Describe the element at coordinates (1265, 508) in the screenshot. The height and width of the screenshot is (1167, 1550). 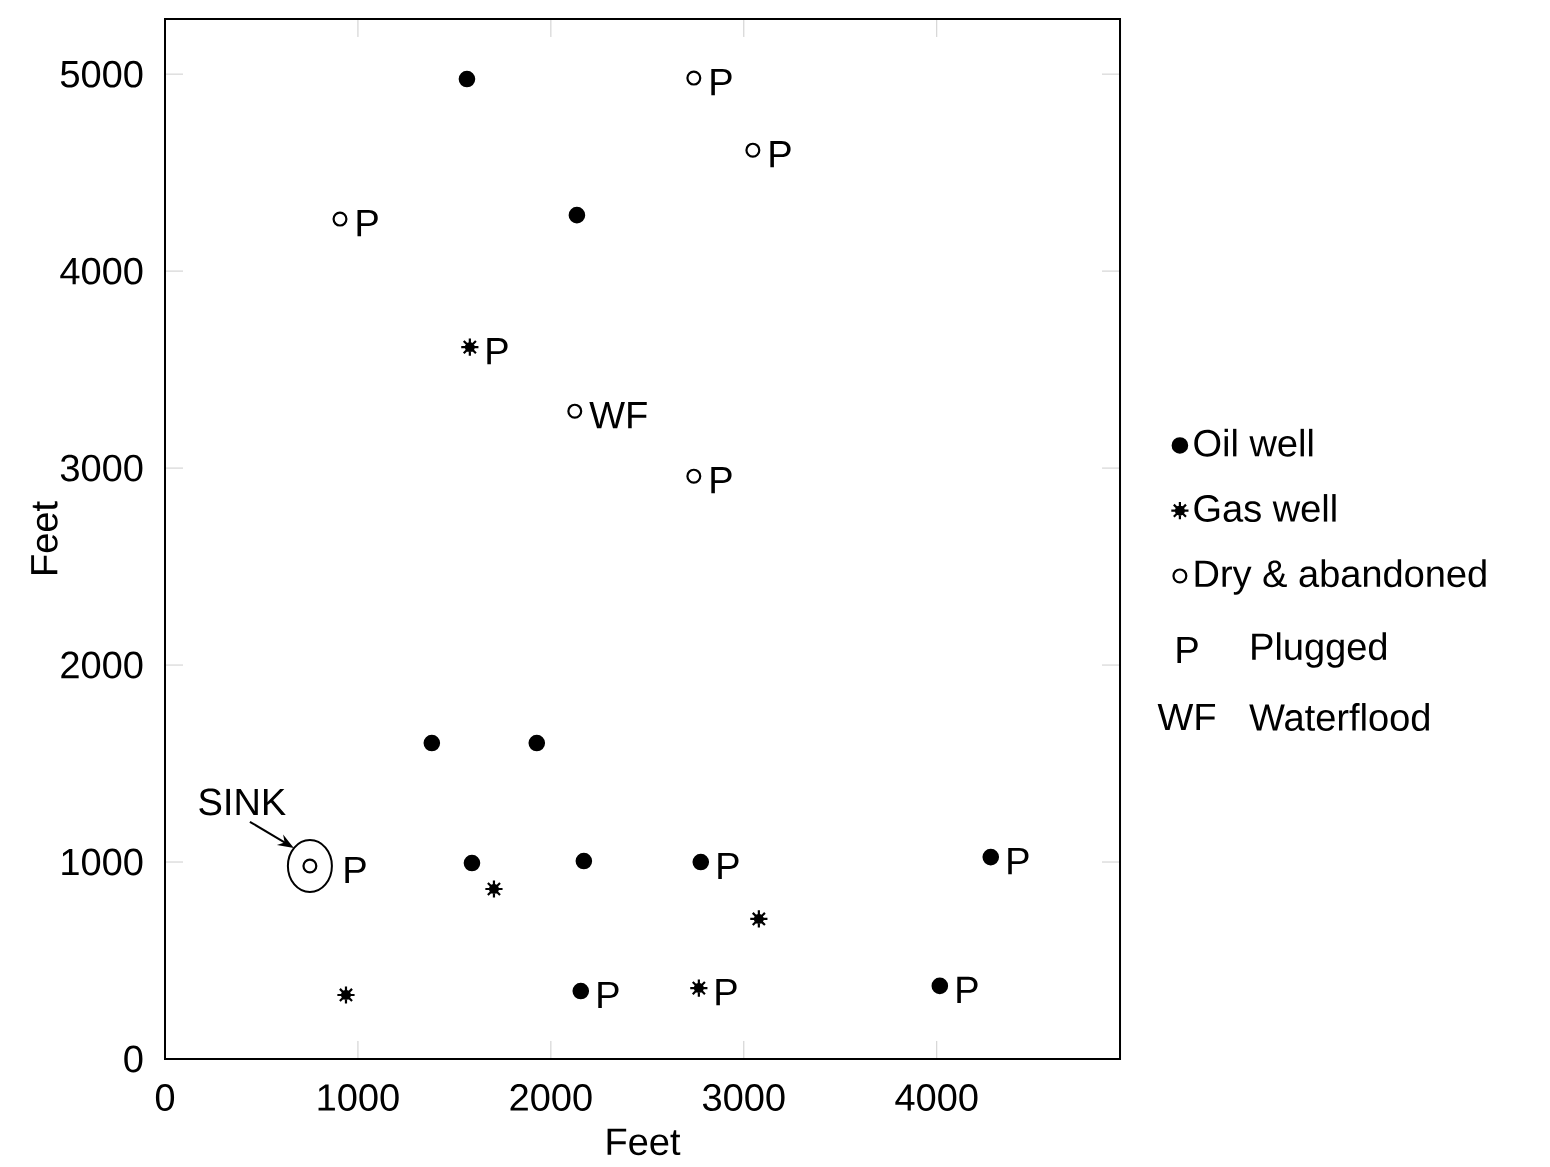
I see `legend-label: Gas well` at that location.